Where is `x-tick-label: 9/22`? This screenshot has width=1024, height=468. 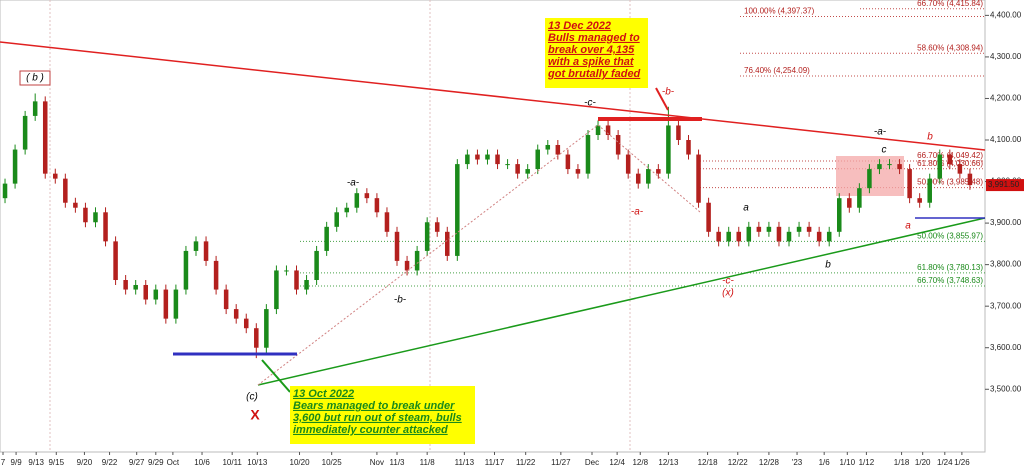 x-tick-label: 9/22 is located at coordinates (110, 462).